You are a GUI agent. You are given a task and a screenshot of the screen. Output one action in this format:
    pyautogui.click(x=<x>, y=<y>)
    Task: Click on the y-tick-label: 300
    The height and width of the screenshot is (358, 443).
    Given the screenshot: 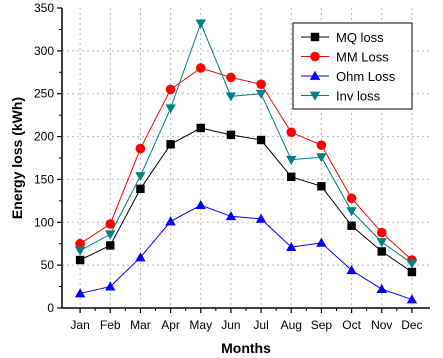 What is the action you would take?
    pyautogui.click(x=44, y=51)
    